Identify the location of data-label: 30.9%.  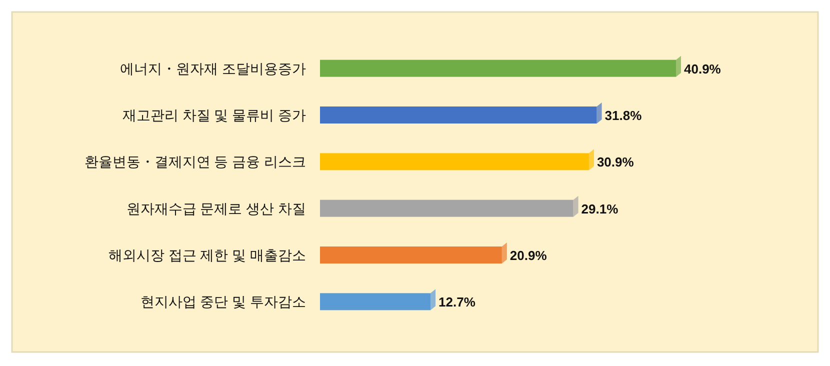
(615, 162).